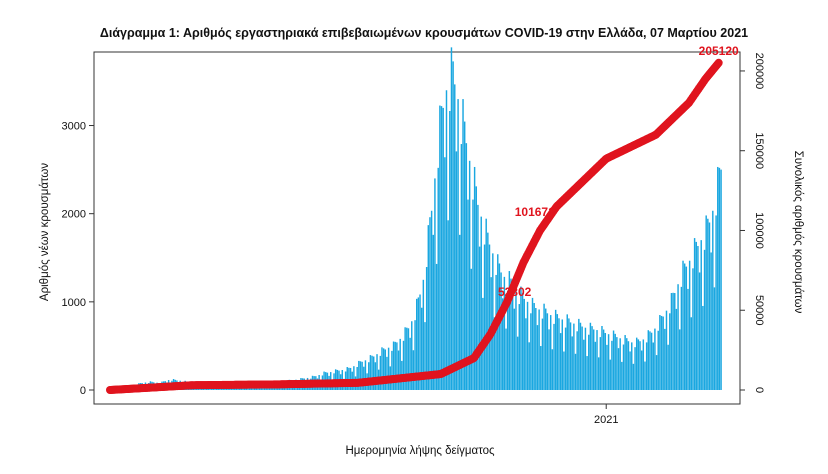 The height and width of the screenshot is (474, 828). Describe the element at coordinates (515, 292) in the screenshot. I see `annotation-label: 52802` at that location.